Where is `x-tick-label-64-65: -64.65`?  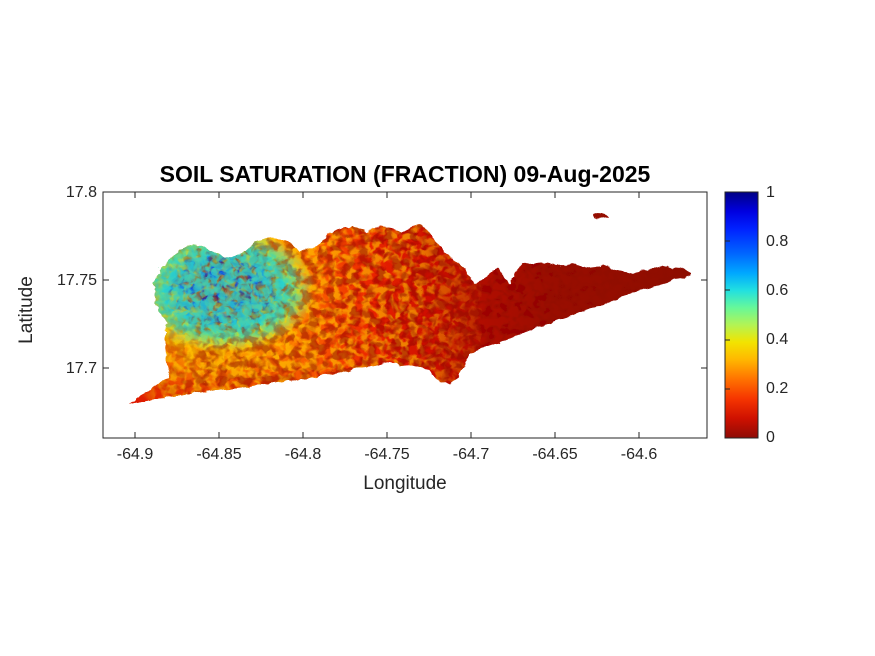 x-tick-label-64-65: -64.65 is located at coordinates (555, 454).